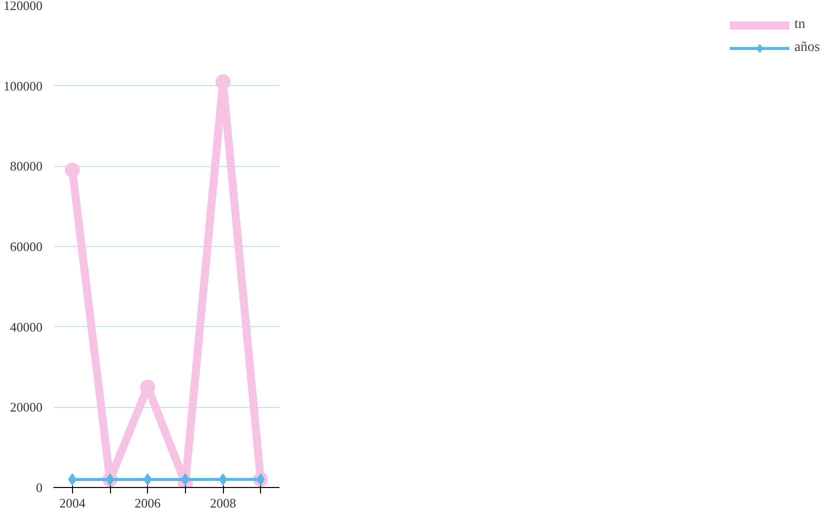 The height and width of the screenshot is (513, 832). I want to click on legend-label: años, so click(807, 48).